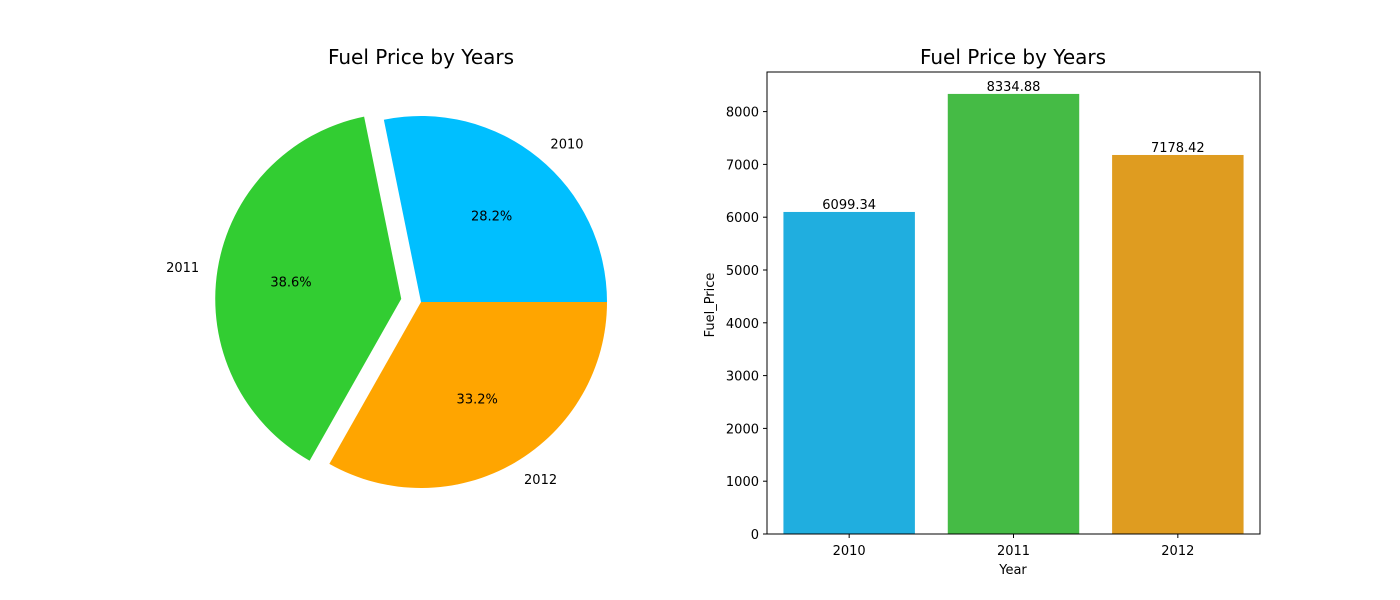 The image size is (1400, 600). Describe the element at coordinates (742, 165) in the screenshot. I see `y-tick-label: 7000` at that location.